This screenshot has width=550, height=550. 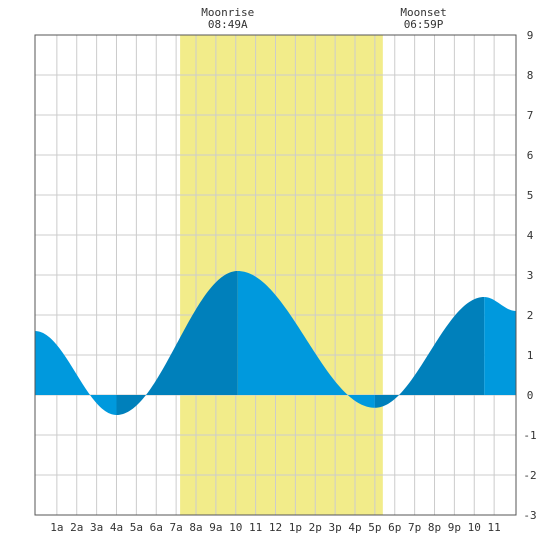 What do you see at coordinates (195, 527) in the screenshot?
I see `x-tick-label: 8a` at bounding box center [195, 527].